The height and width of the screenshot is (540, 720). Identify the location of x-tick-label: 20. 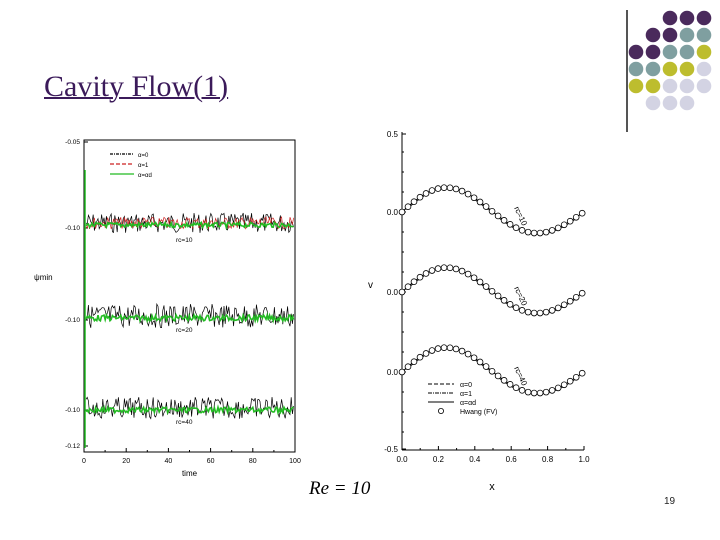
(126, 461).